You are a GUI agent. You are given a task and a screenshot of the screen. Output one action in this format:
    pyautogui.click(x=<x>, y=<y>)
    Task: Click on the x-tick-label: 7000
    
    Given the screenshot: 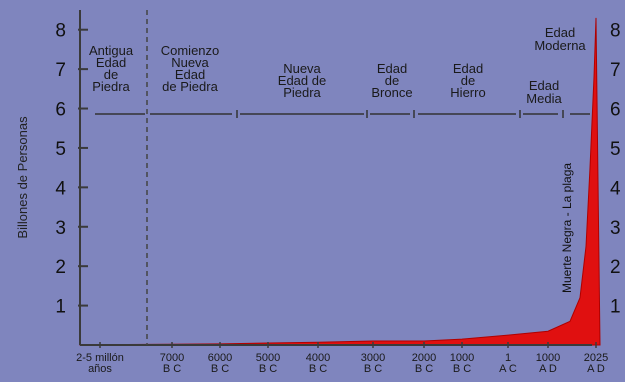 What is the action you would take?
    pyautogui.click(x=172, y=358)
    